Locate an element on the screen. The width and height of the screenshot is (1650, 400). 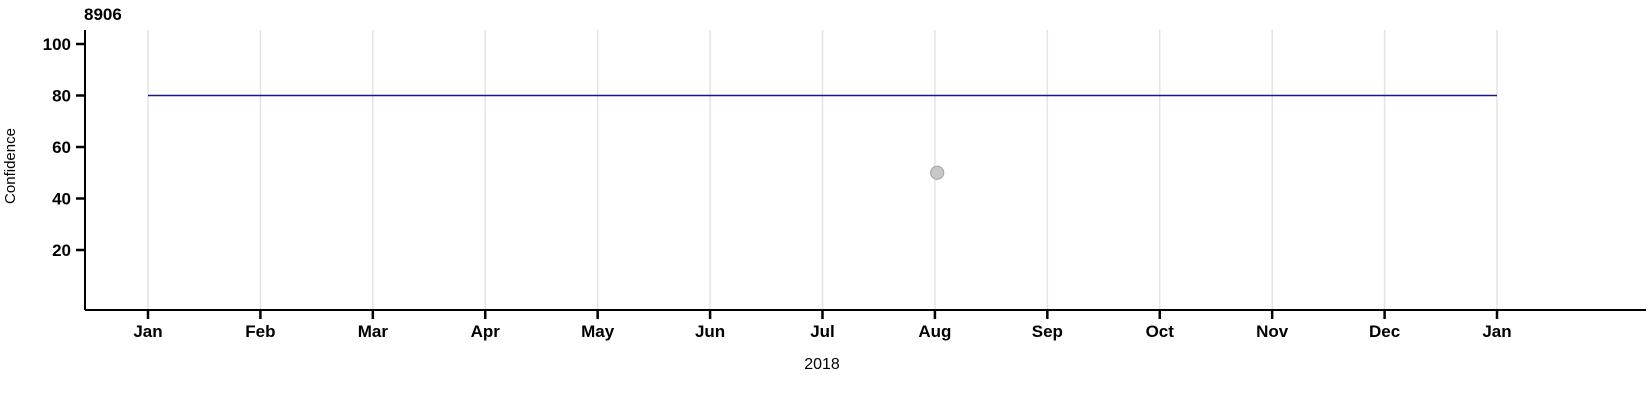
x-axis-title: 2018 is located at coordinates (822, 364).